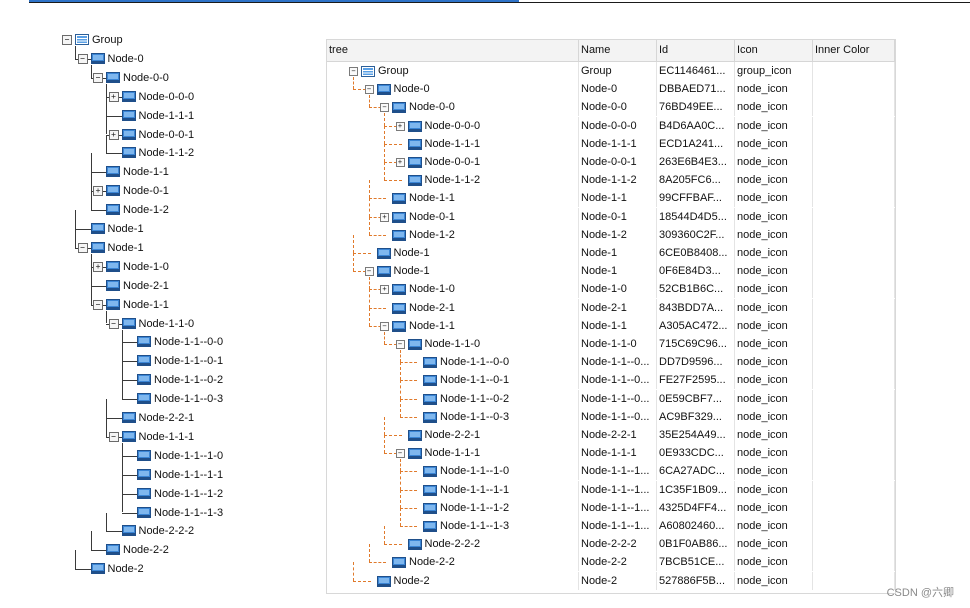 The height and width of the screenshot is (608, 970). I want to click on tree-cell: Node-1-1--0-0, so click(453, 362).